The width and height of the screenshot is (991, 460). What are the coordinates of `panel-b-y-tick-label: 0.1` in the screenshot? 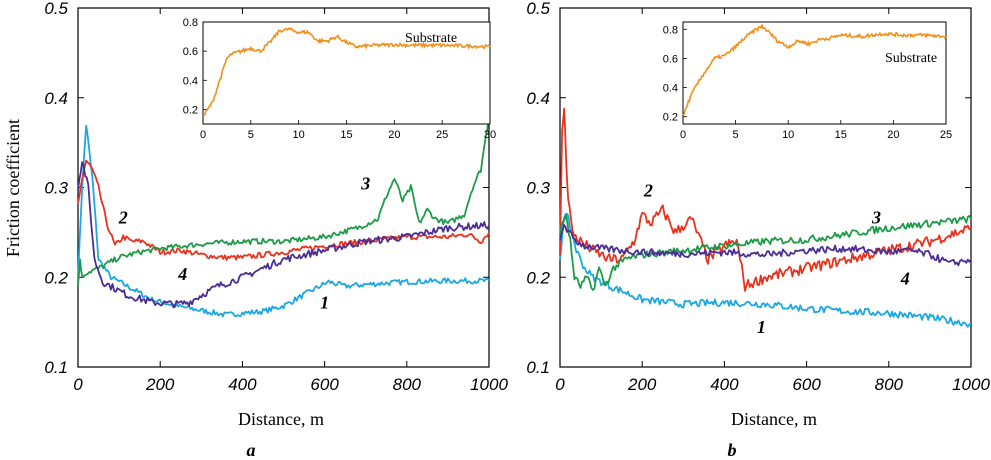 It's located at (538, 367).